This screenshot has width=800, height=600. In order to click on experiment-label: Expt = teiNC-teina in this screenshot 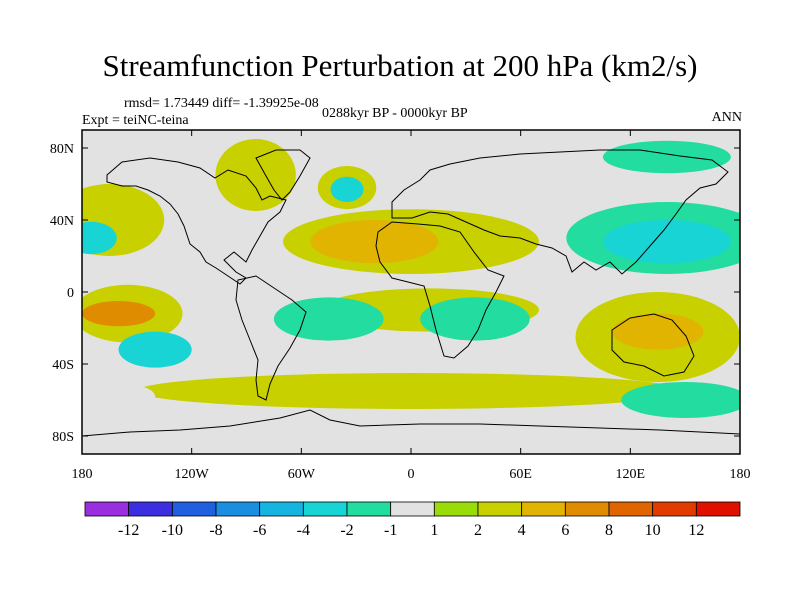, I will do `click(135, 120)`.